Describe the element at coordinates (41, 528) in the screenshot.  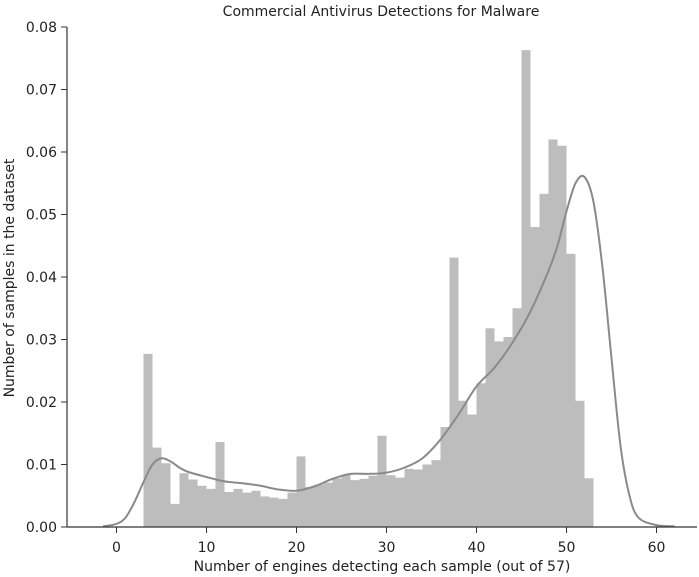
I see `y-tick-label: 0.00` at that location.